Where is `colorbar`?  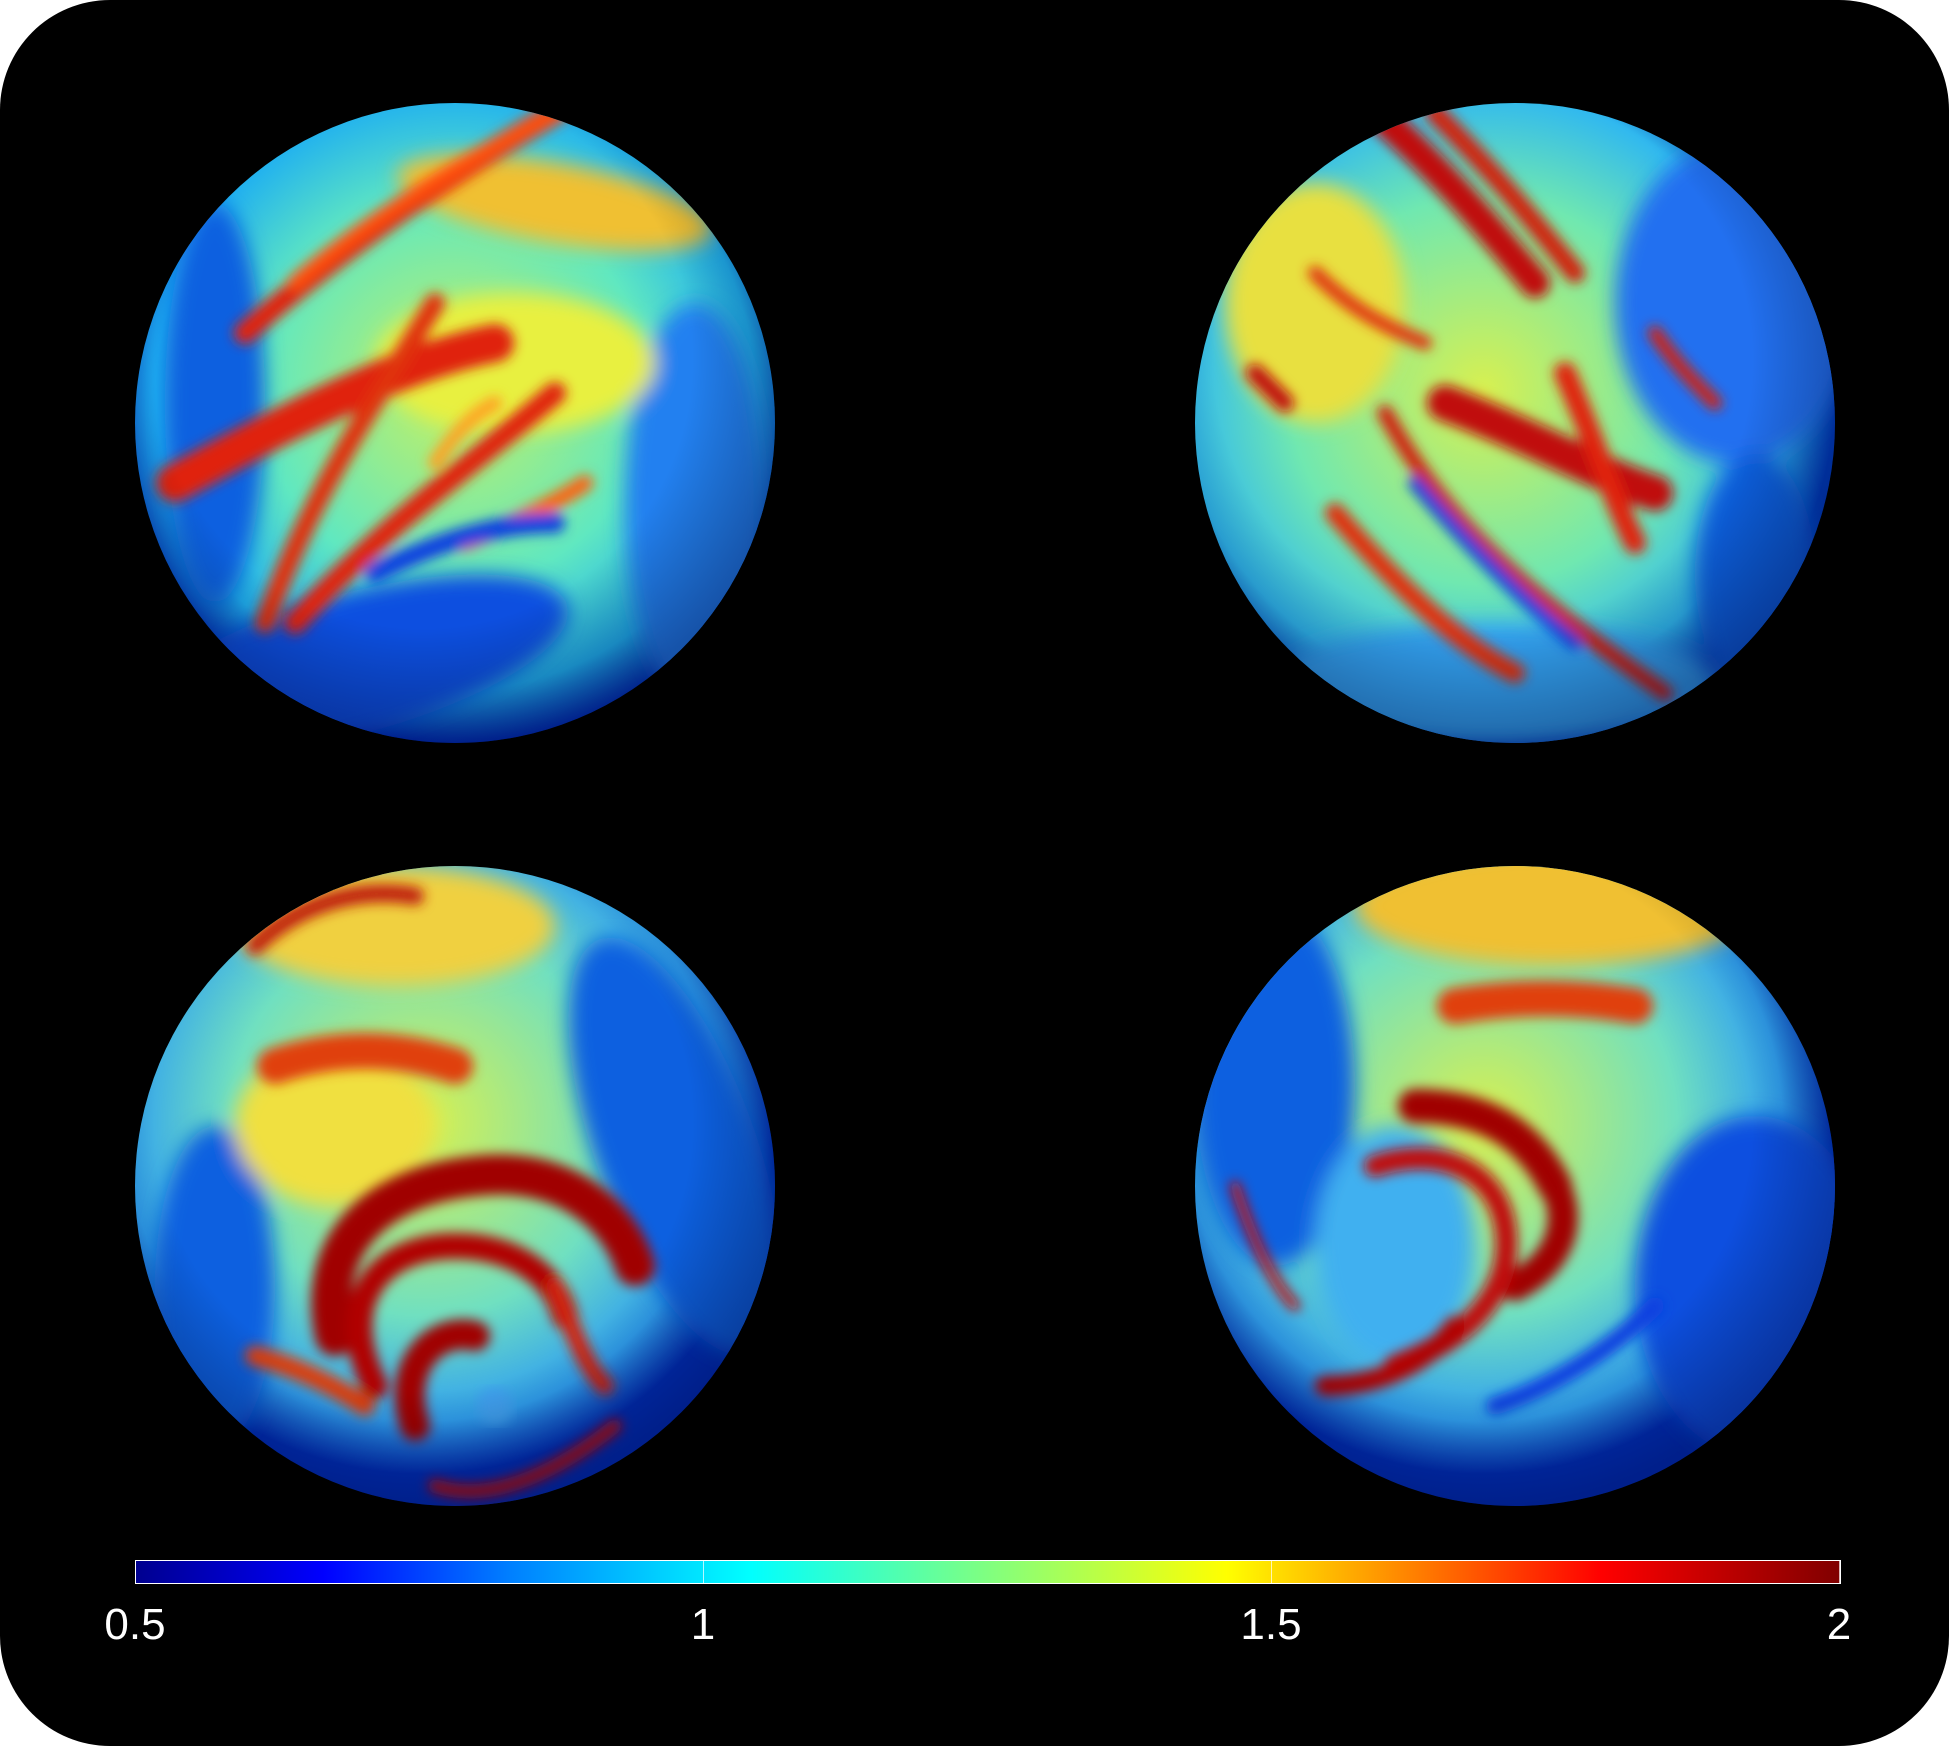 colorbar is located at coordinates (988, 1572).